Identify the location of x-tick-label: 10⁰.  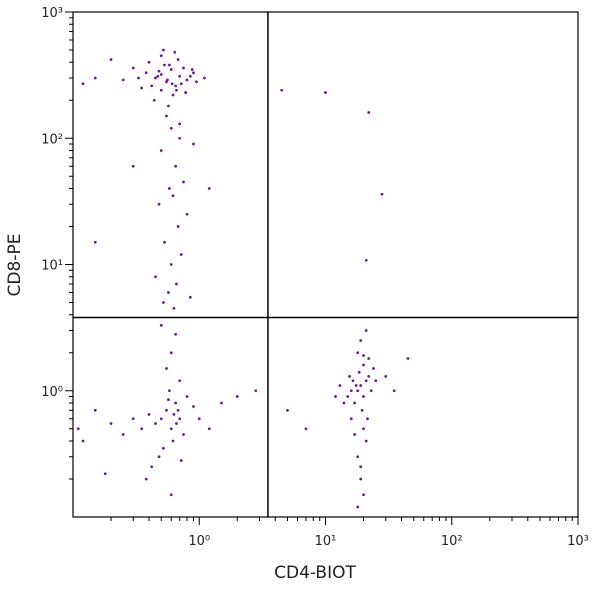
(199, 541).